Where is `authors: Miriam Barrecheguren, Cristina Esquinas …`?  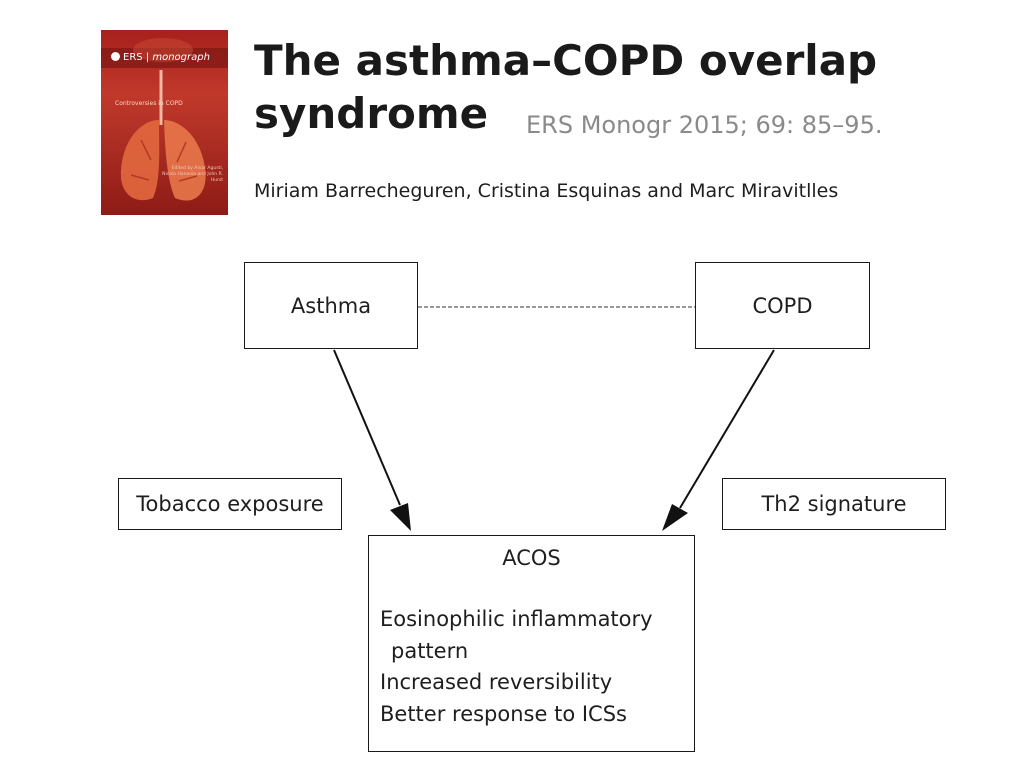 authors: Miriam Barrecheguren, Cristina Esquinas … is located at coordinates (546, 191).